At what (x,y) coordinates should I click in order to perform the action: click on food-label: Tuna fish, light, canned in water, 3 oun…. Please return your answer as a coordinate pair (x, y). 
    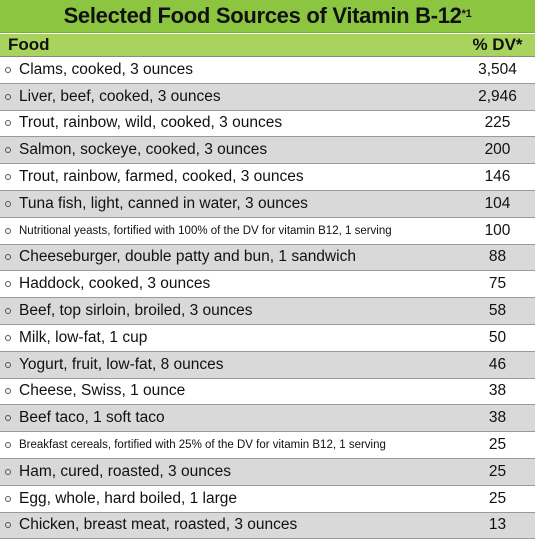
    Looking at the image, I should click on (163, 203).